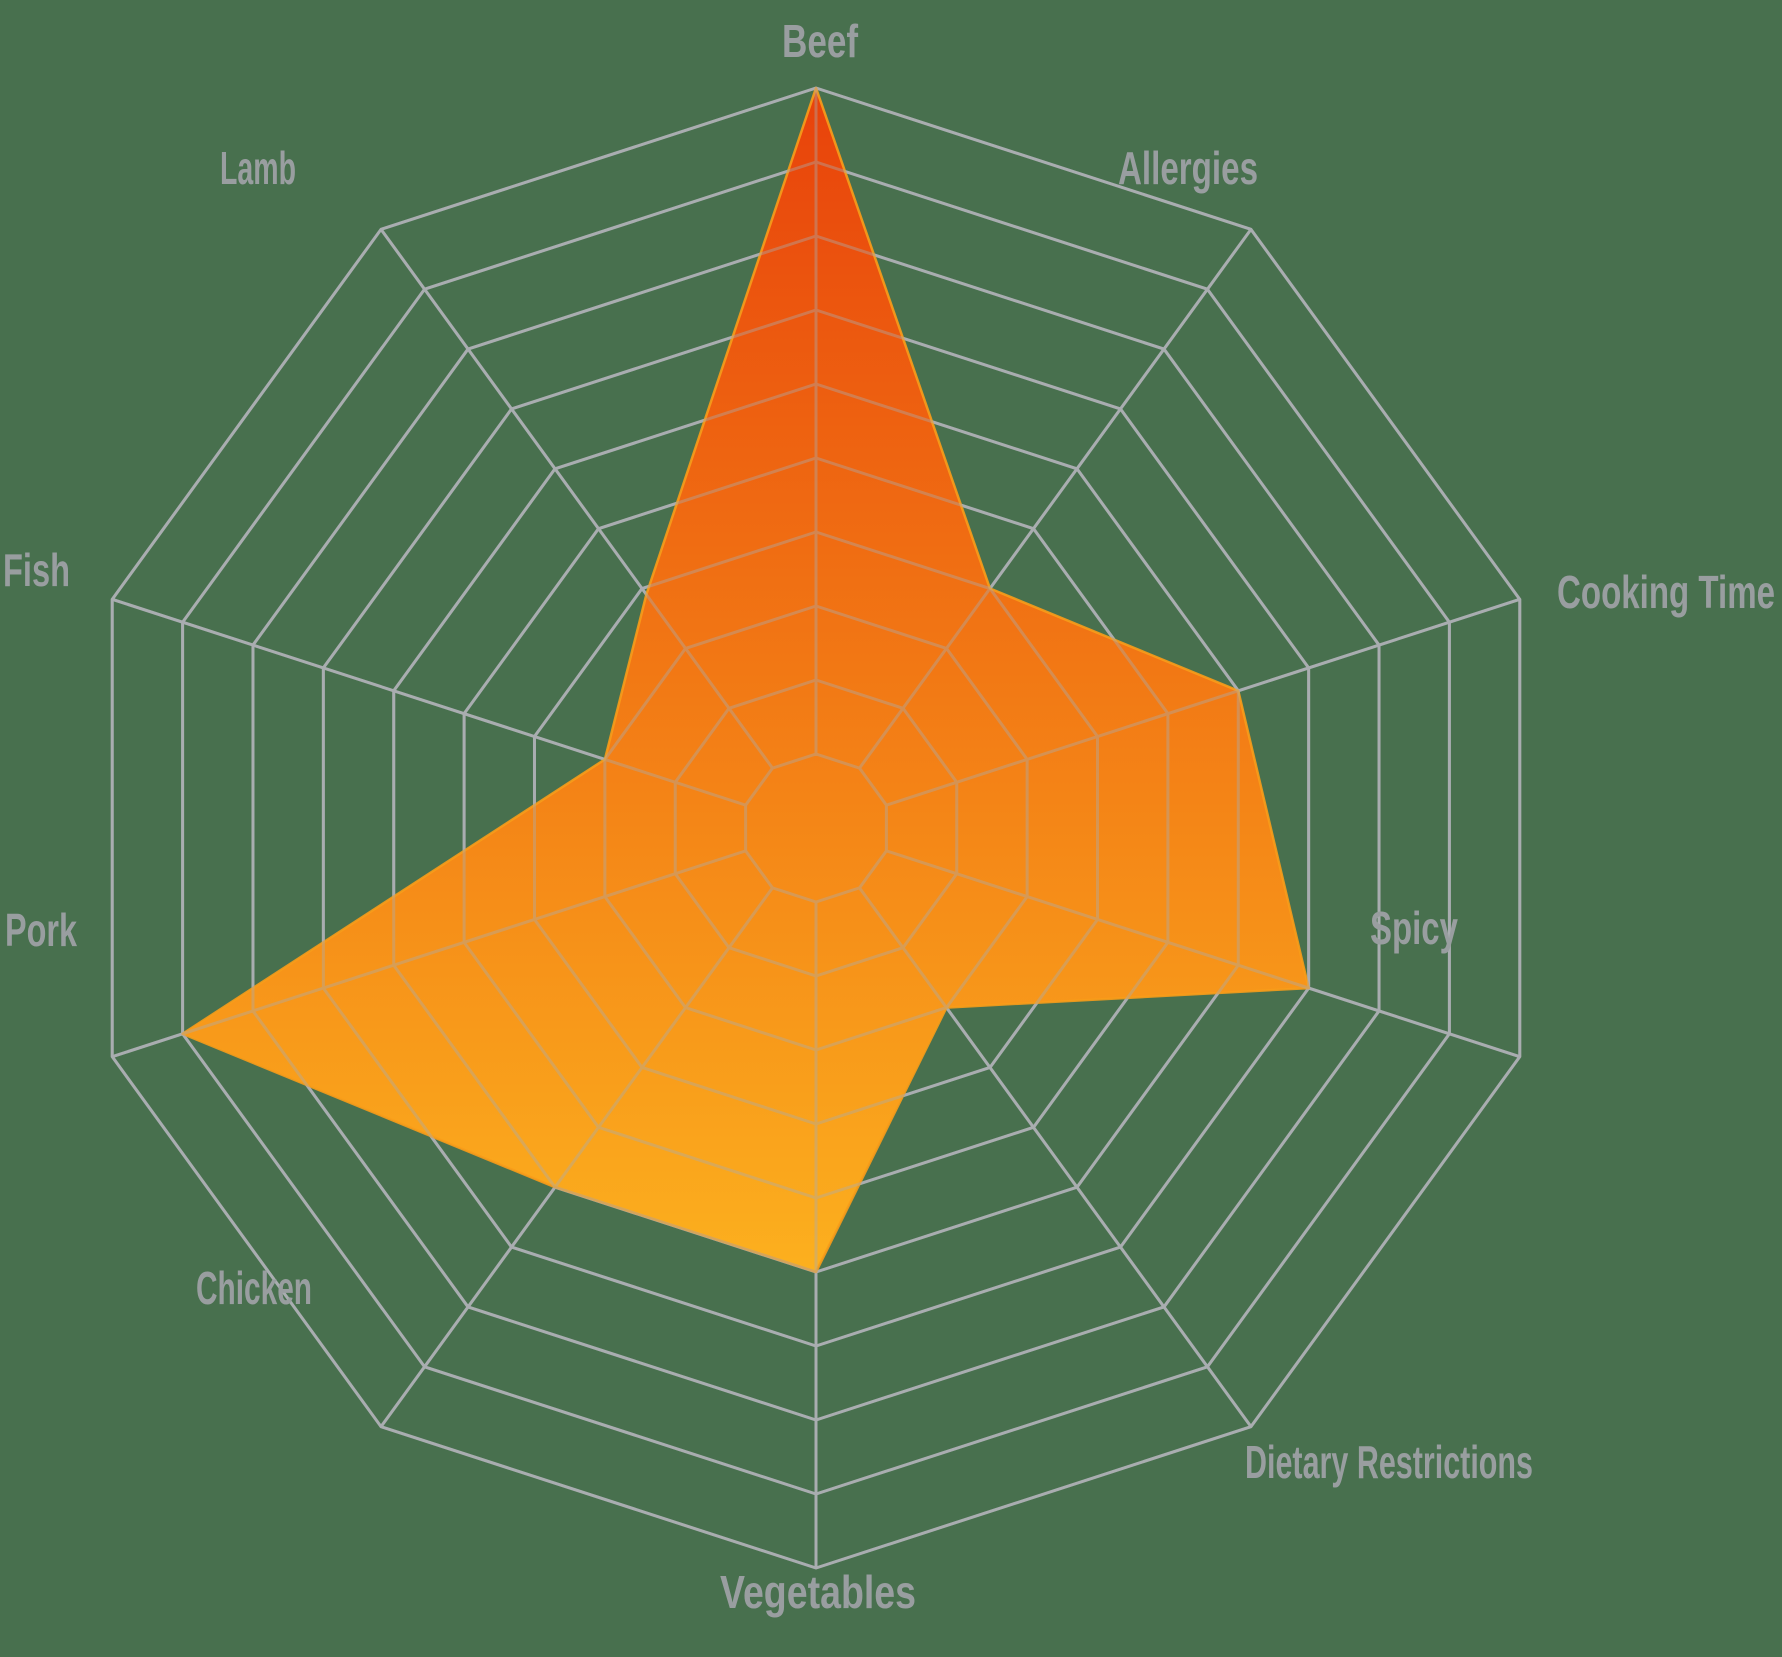 The width and height of the screenshot is (1782, 1657). Describe the element at coordinates (254, 1288) in the screenshot. I see `axis-label-chicken: Chicken` at that location.